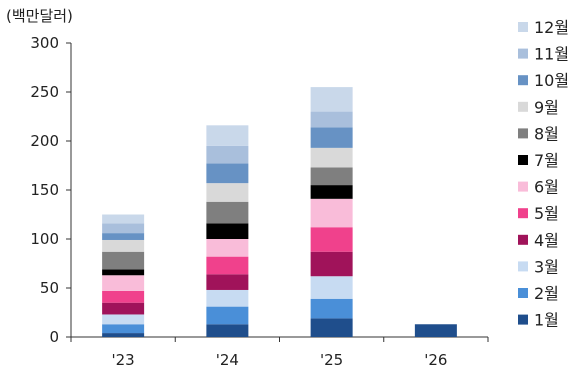  What do you see at coordinates (227, 359) in the screenshot?
I see `x-tick-label: '24` at bounding box center [227, 359].